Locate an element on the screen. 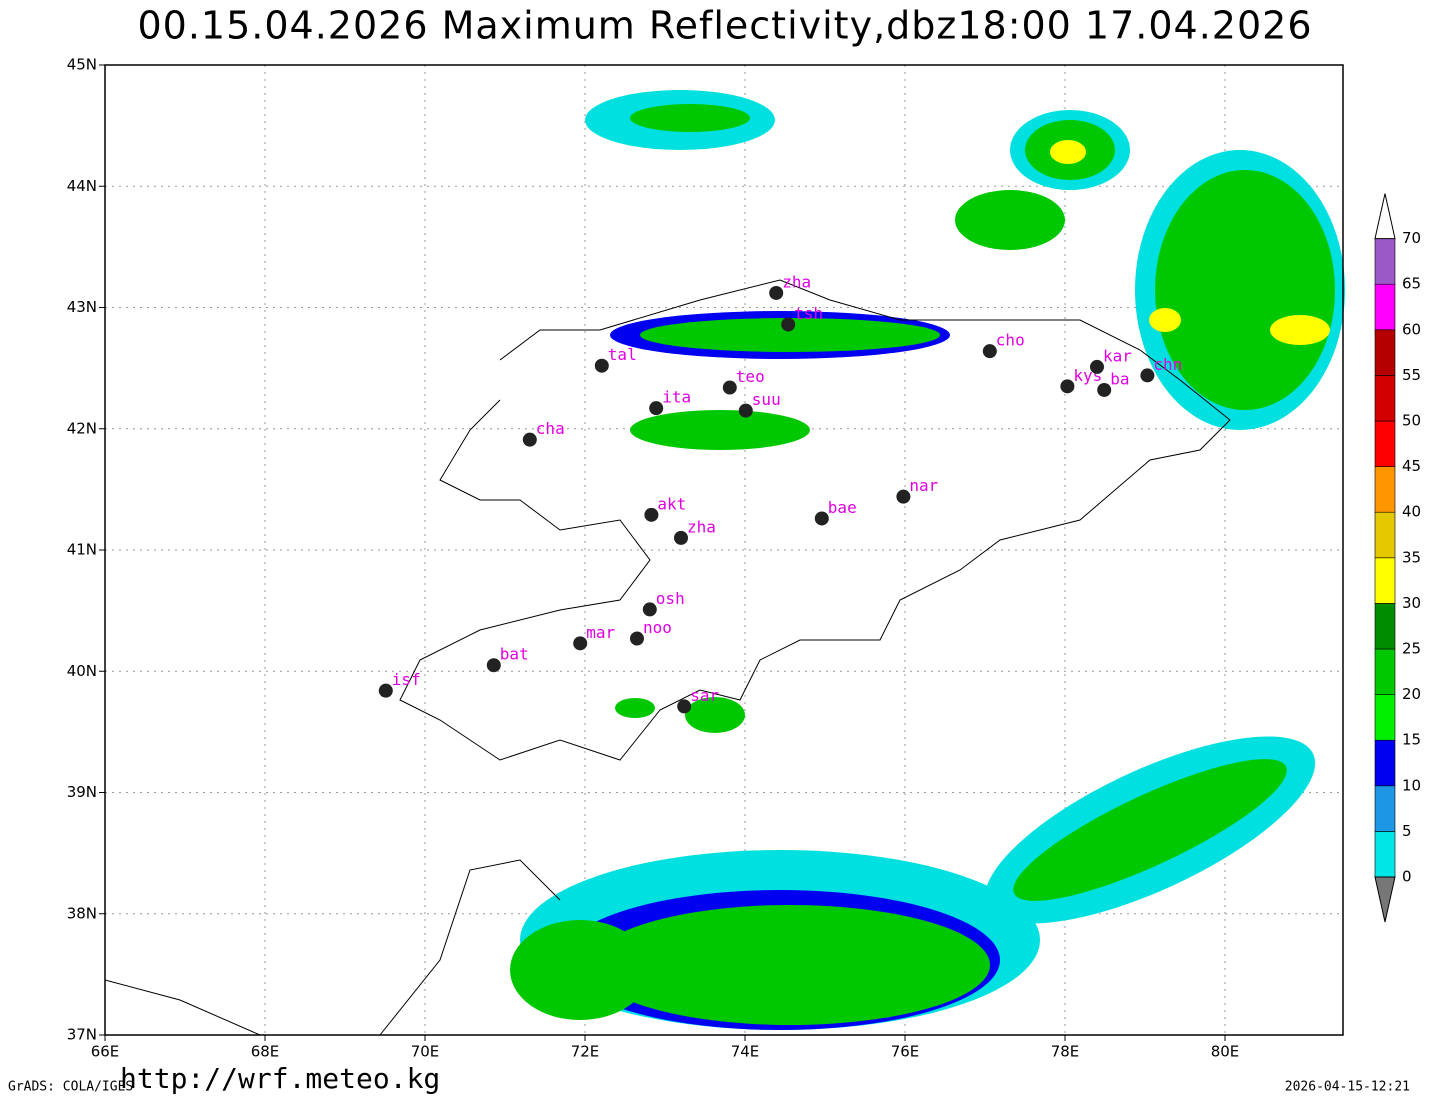  y-tick-label: 43N is located at coordinates (82, 307).